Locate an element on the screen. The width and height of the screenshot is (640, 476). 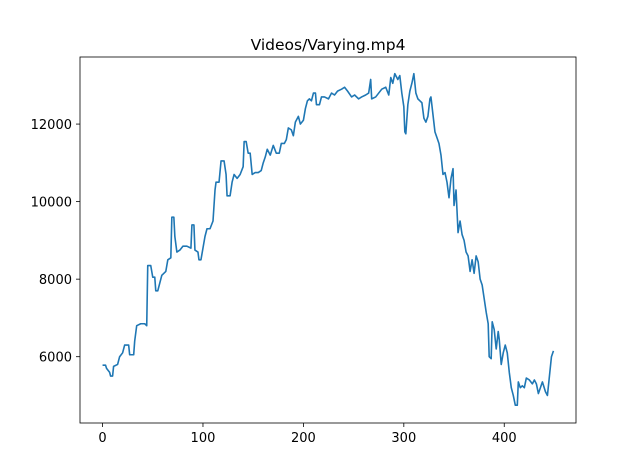
x-tick-label: 400 is located at coordinates (504, 438).